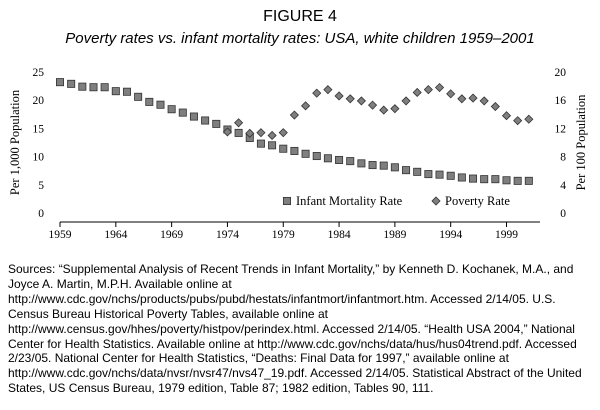  What do you see at coordinates (39, 158) in the screenshot?
I see `left-tick-label: 10` at bounding box center [39, 158].